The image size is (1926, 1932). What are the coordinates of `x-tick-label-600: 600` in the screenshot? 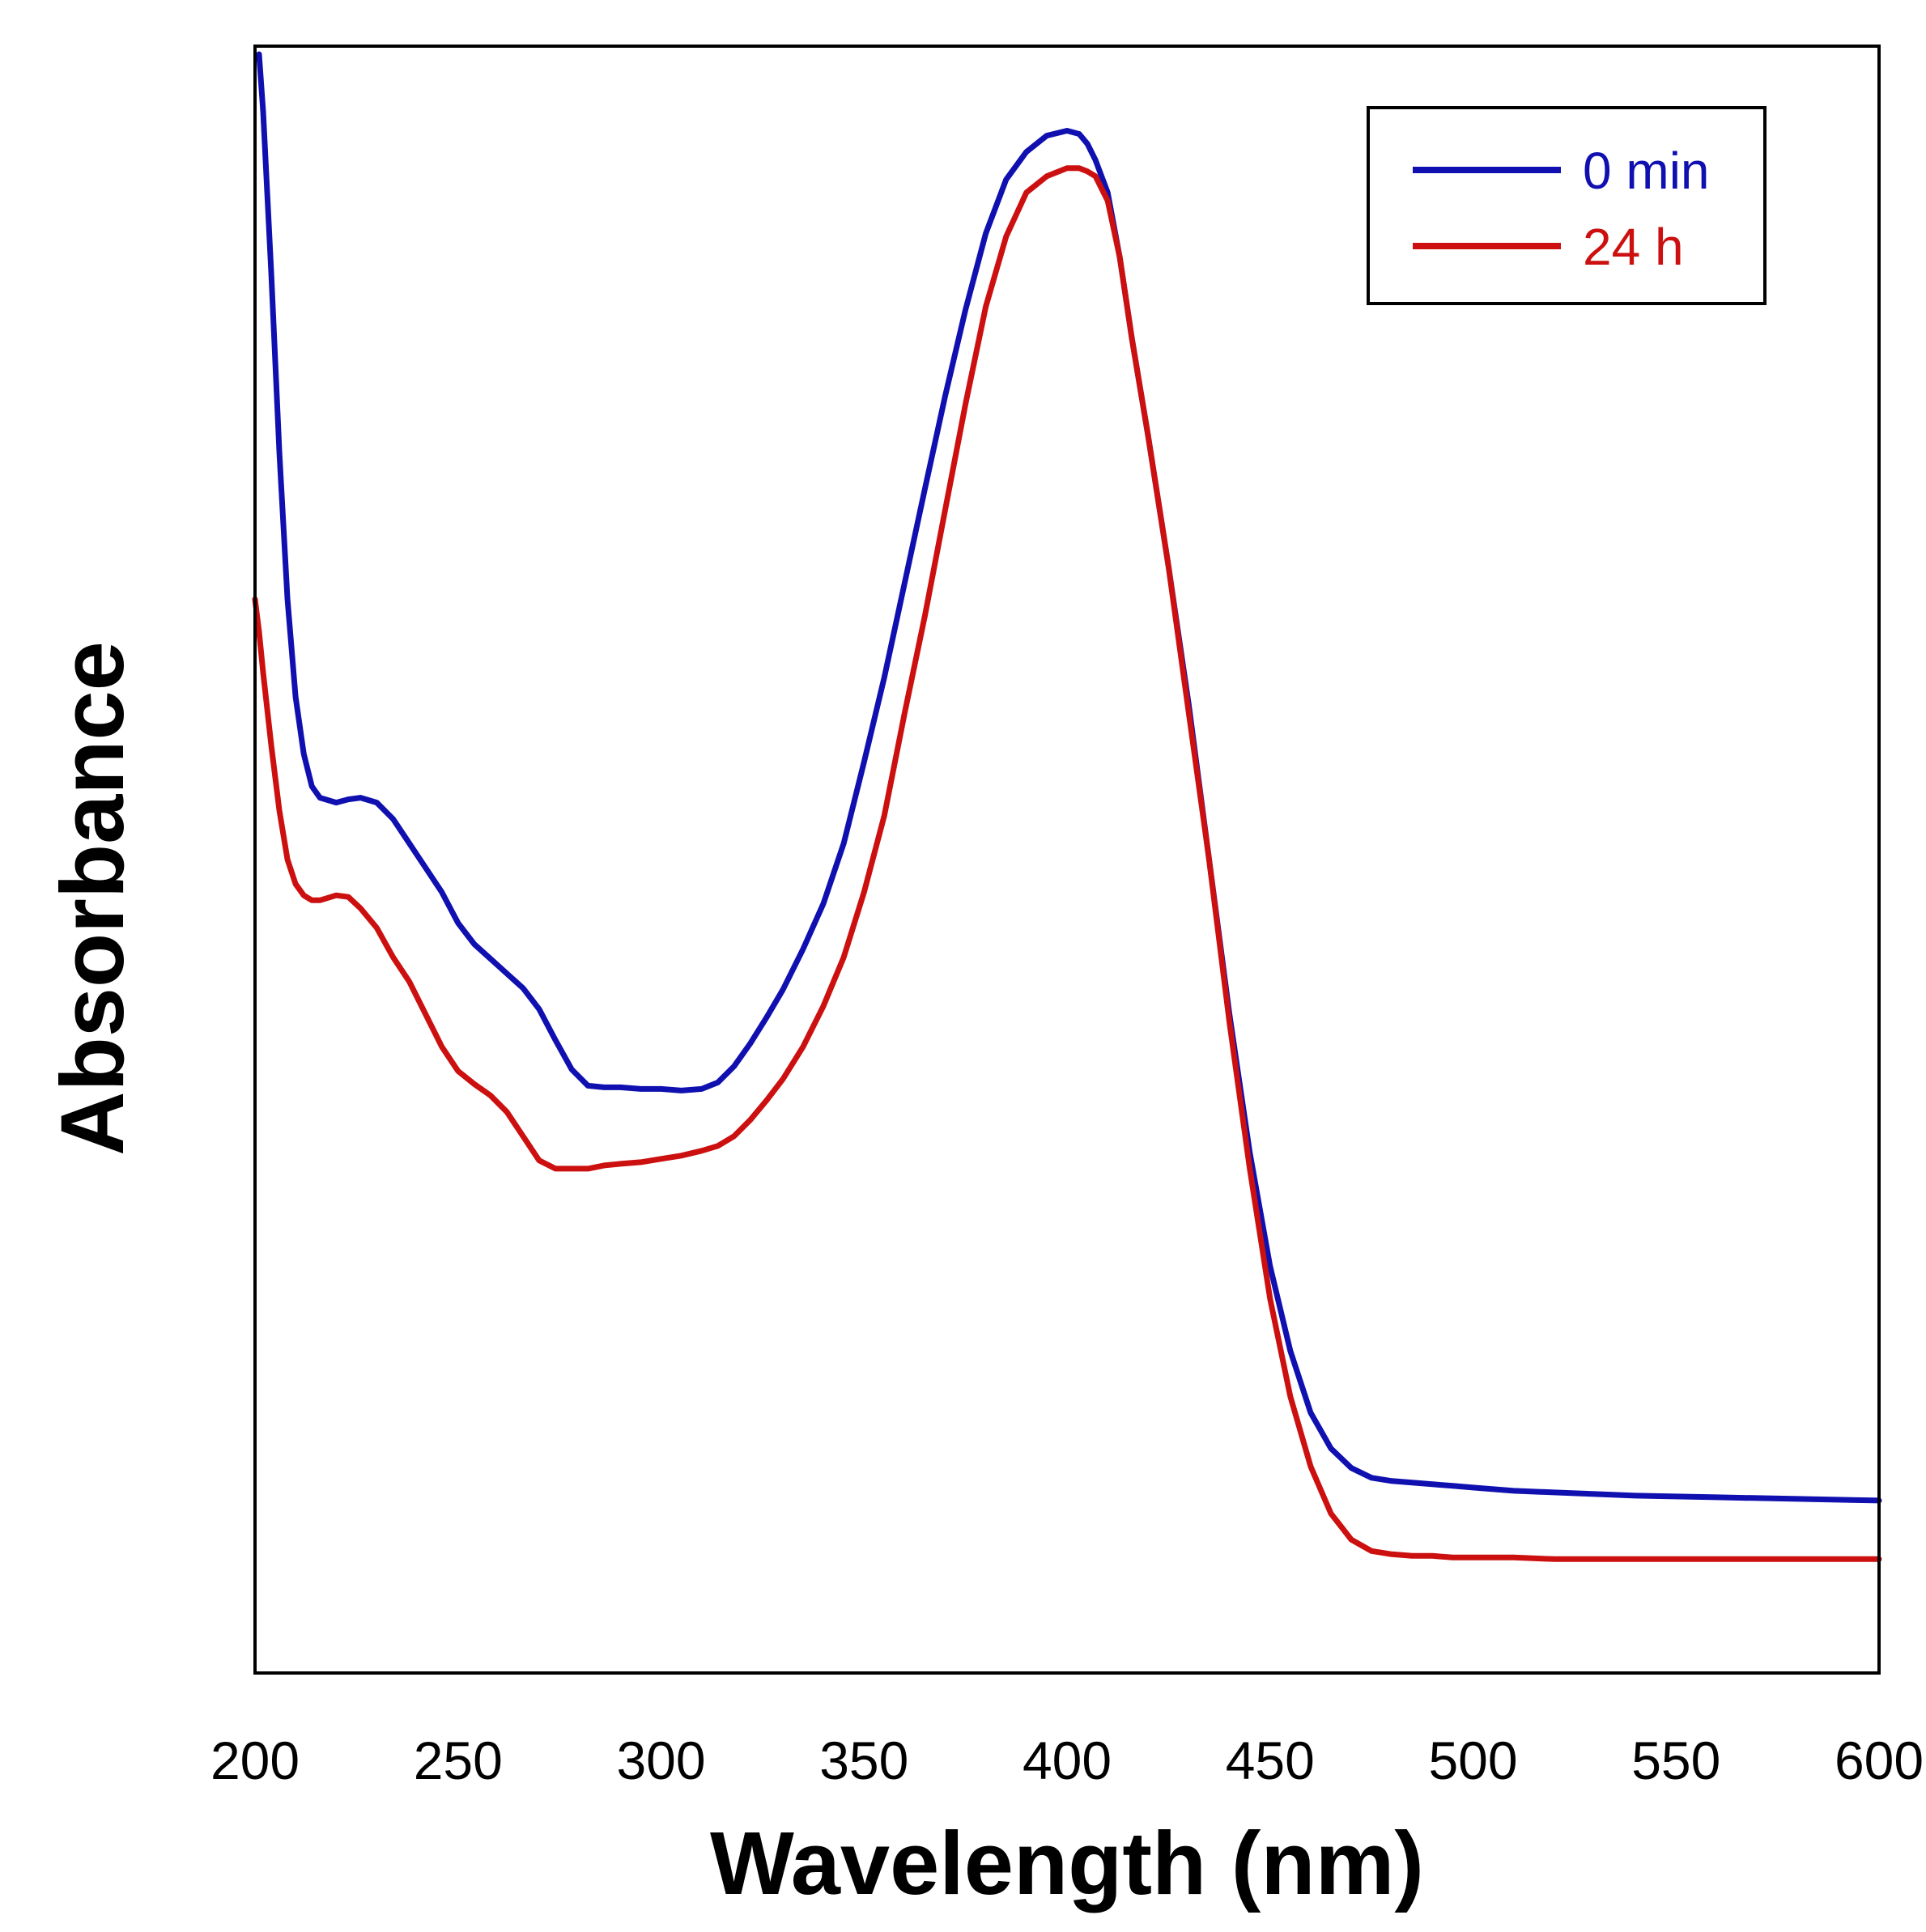 It's located at (1879, 1760).